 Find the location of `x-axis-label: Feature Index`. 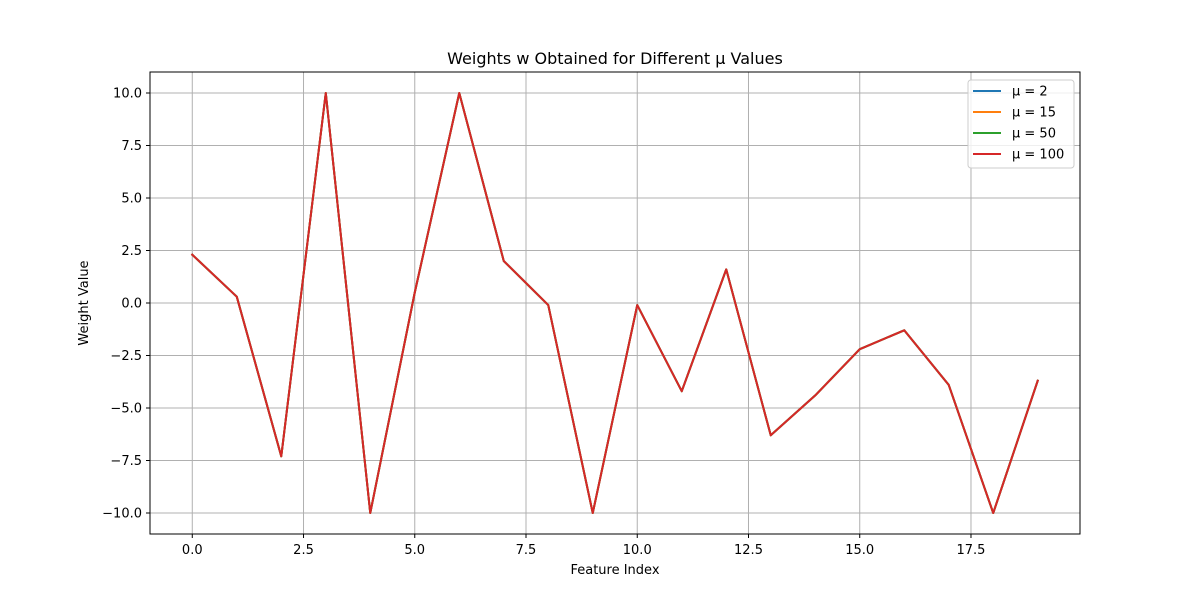

x-axis-label: Feature Index is located at coordinates (614, 570).